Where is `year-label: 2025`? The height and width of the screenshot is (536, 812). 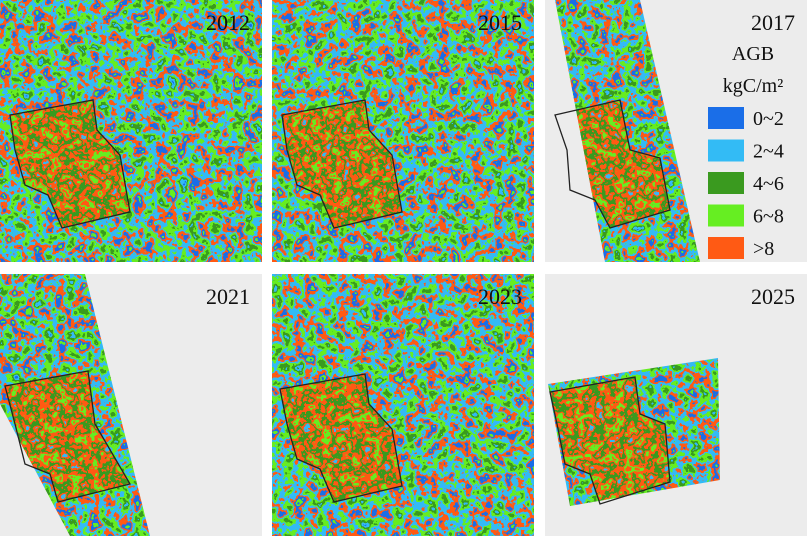
year-label: 2025 is located at coordinates (773, 296).